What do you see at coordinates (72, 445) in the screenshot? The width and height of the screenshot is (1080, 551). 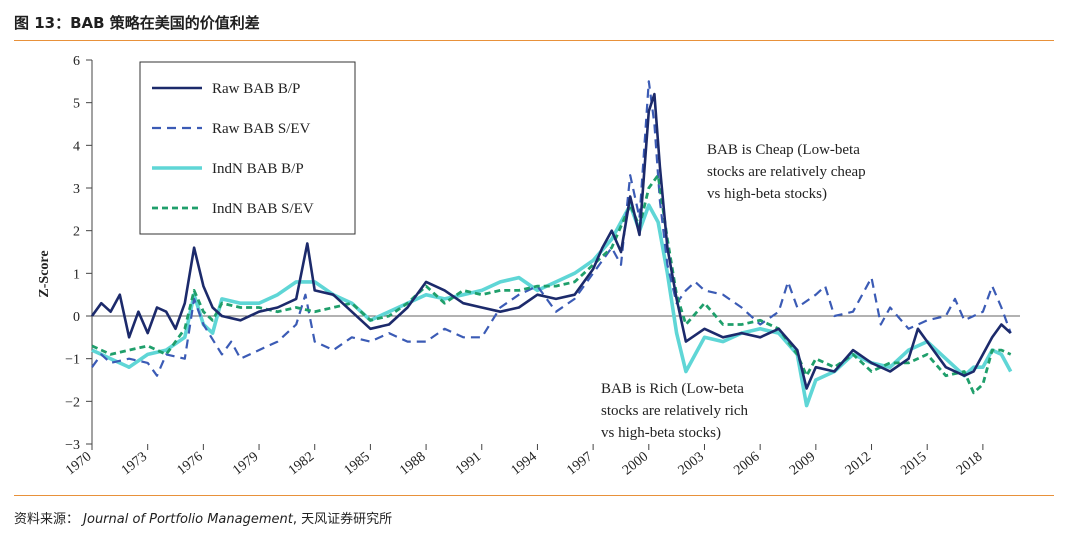 I see `y-tick-label: −3` at bounding box center [72, 445].